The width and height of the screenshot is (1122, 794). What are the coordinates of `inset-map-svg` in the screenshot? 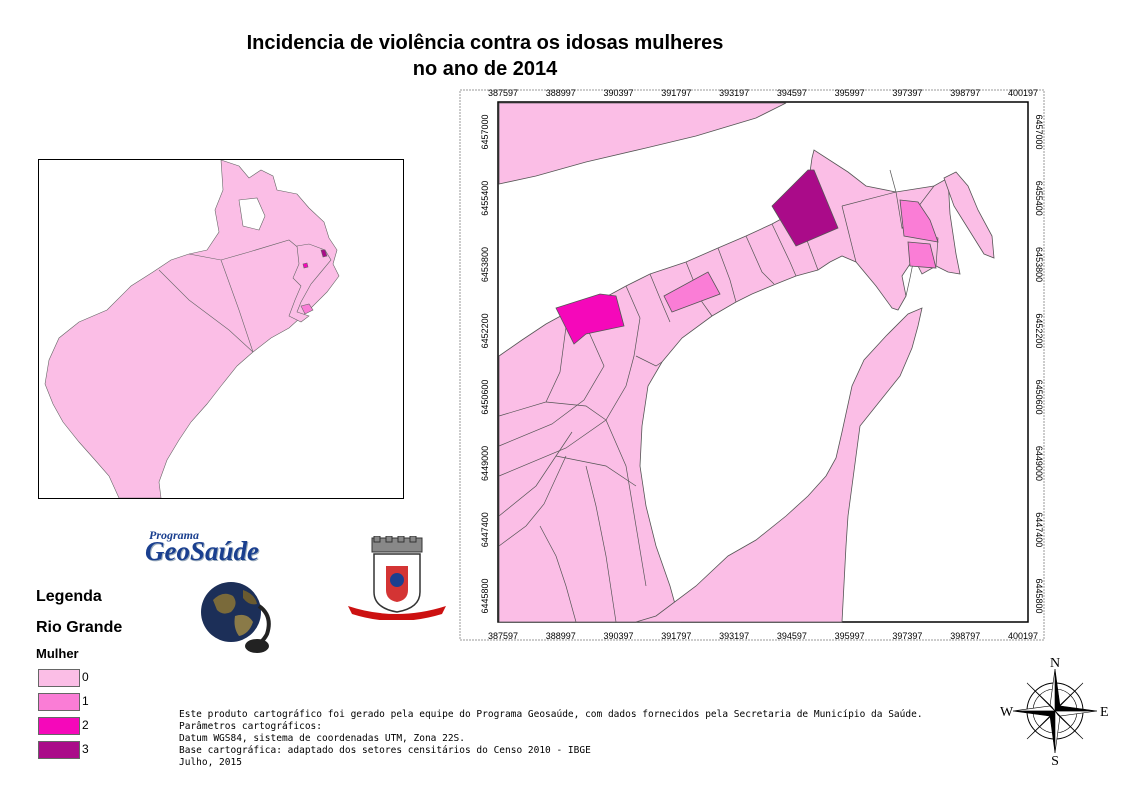 It's located at (192, 329).